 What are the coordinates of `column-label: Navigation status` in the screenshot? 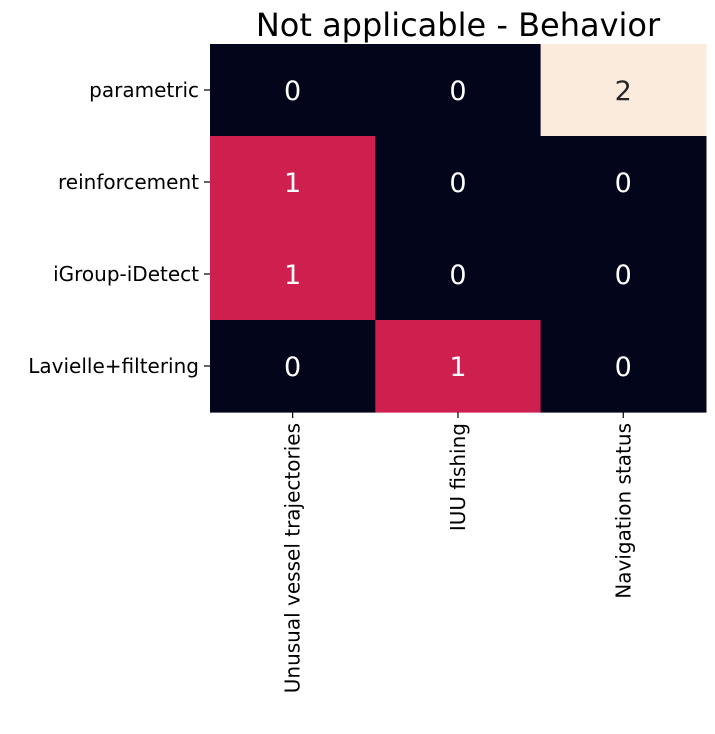 It's located at (623, 511).